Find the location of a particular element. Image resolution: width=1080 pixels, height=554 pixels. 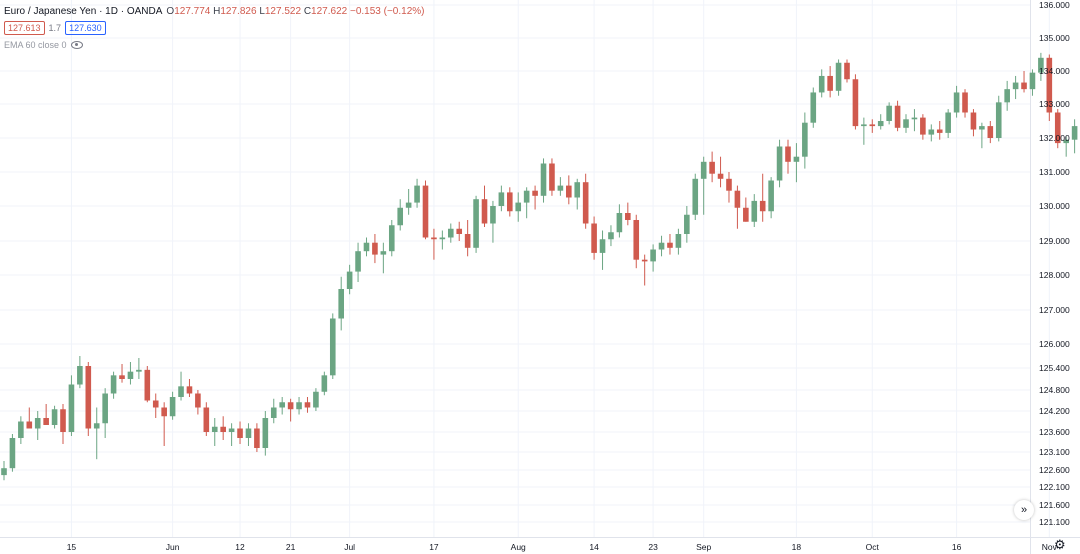

price-tick-label: 134.000 is located at coordinates (1054, 71).